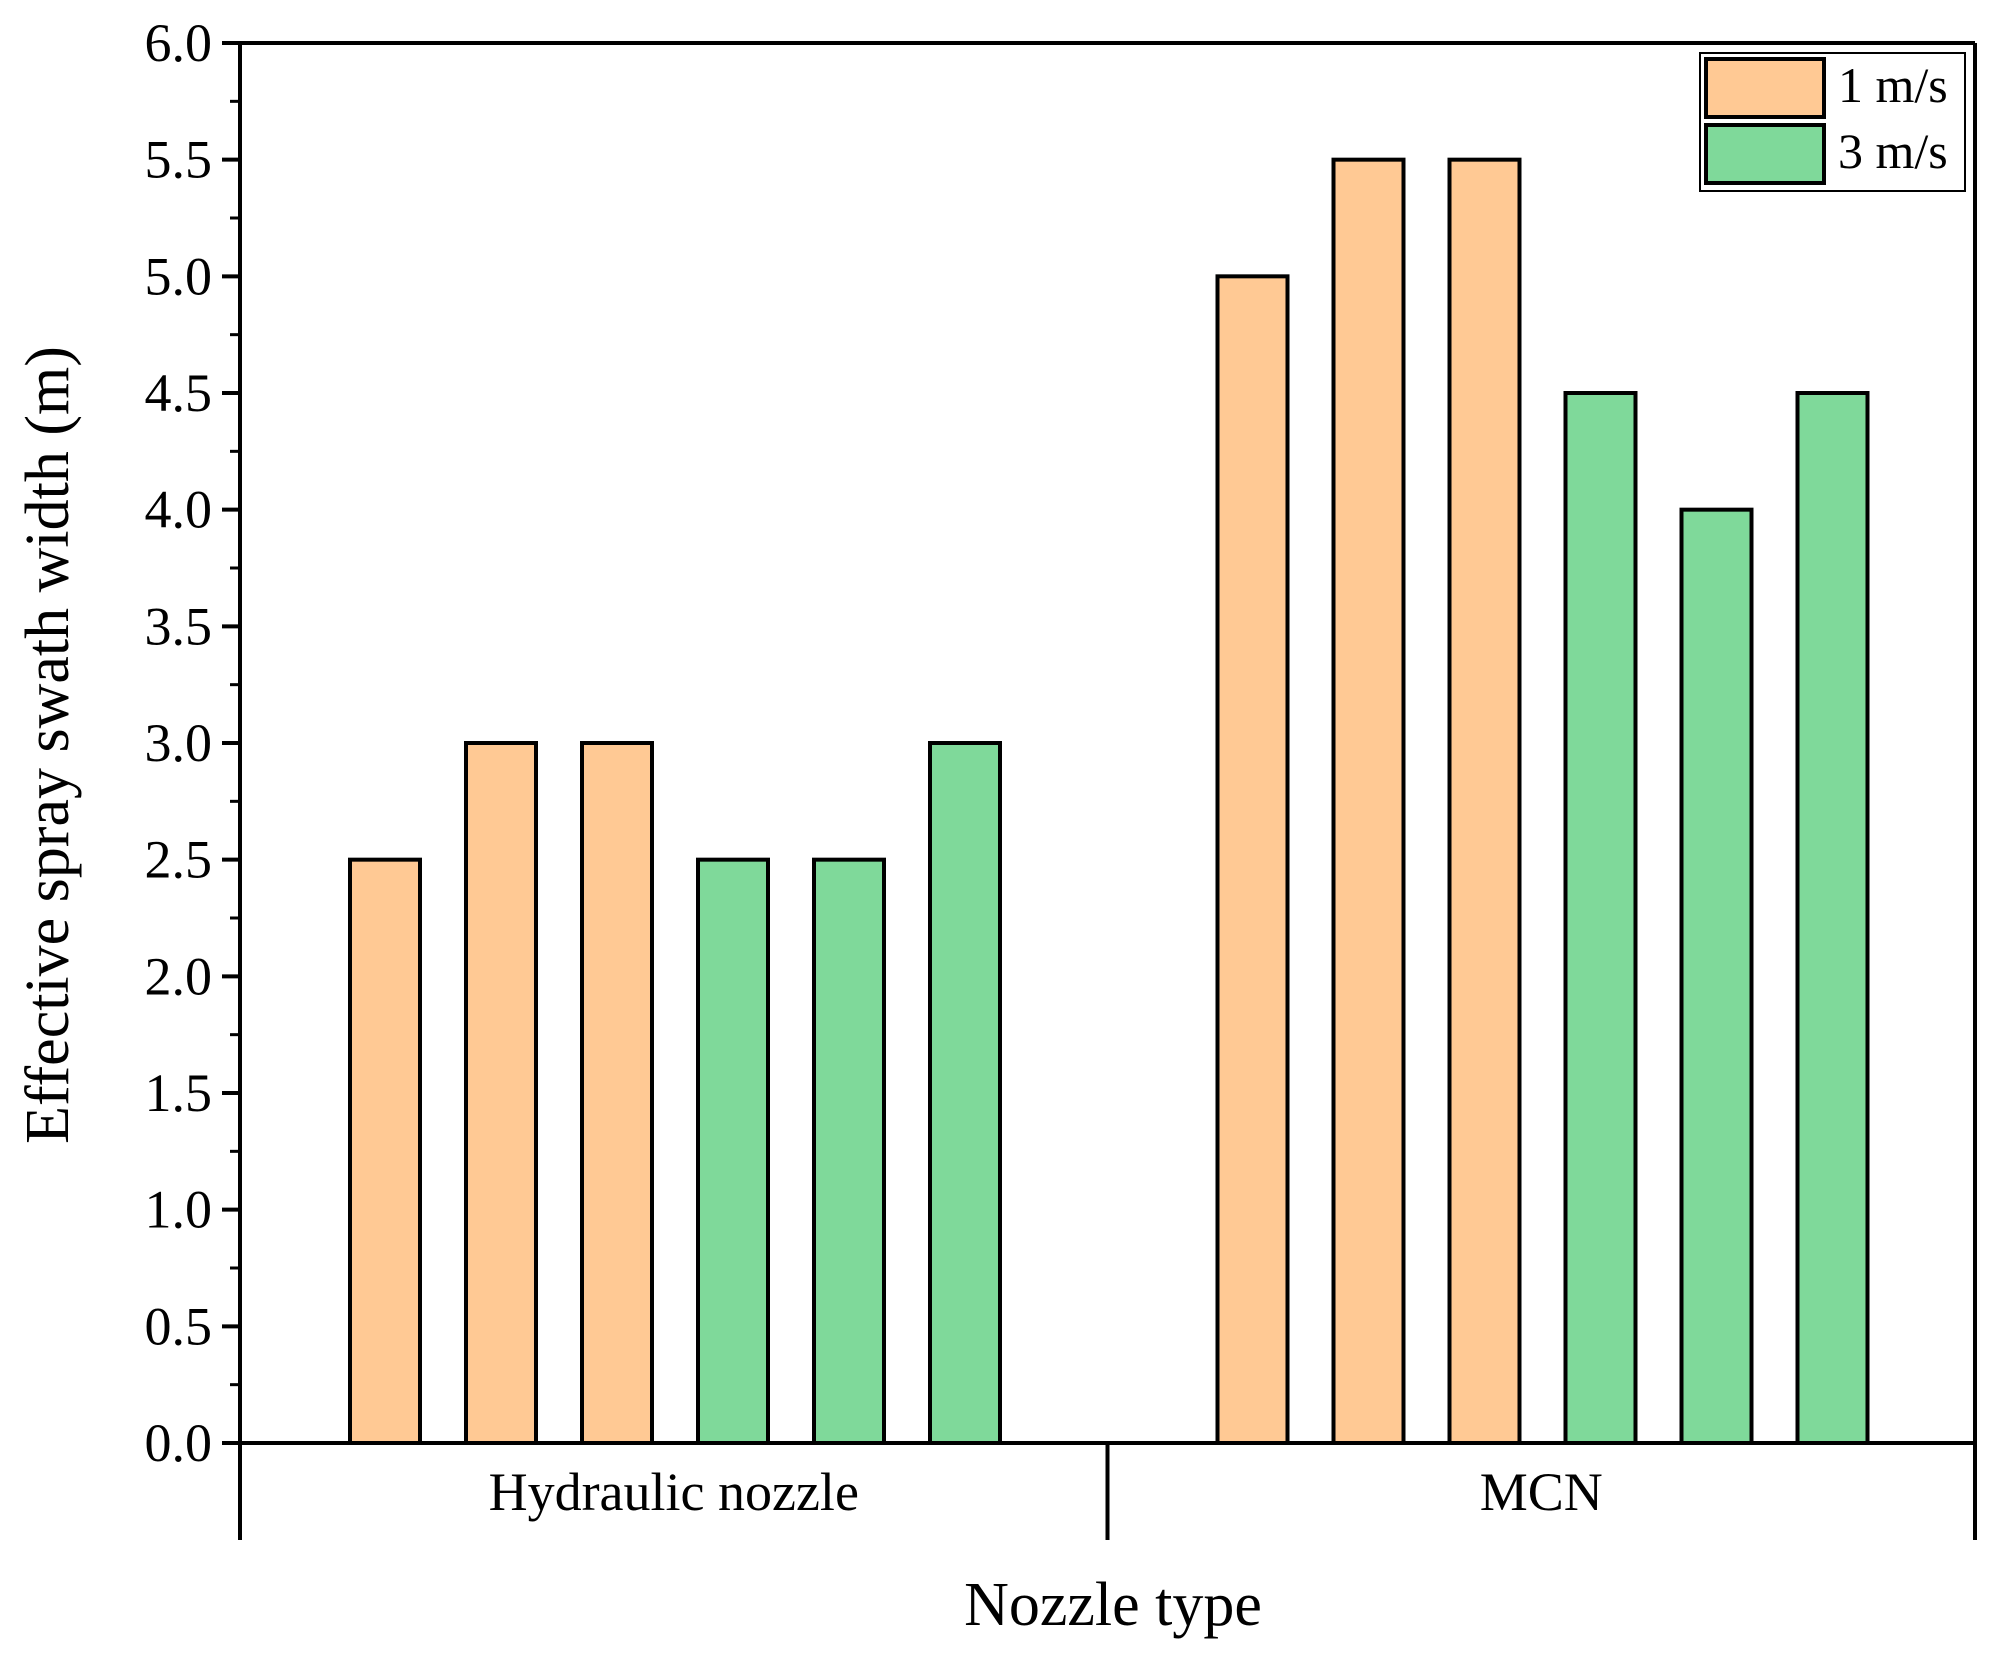 This screenshot has height=1654, width=2005. What do you see at coordinates (179, 276) in the screenshot?
I see `y-tick-label: 5.0` at bounding box center [179, 276].